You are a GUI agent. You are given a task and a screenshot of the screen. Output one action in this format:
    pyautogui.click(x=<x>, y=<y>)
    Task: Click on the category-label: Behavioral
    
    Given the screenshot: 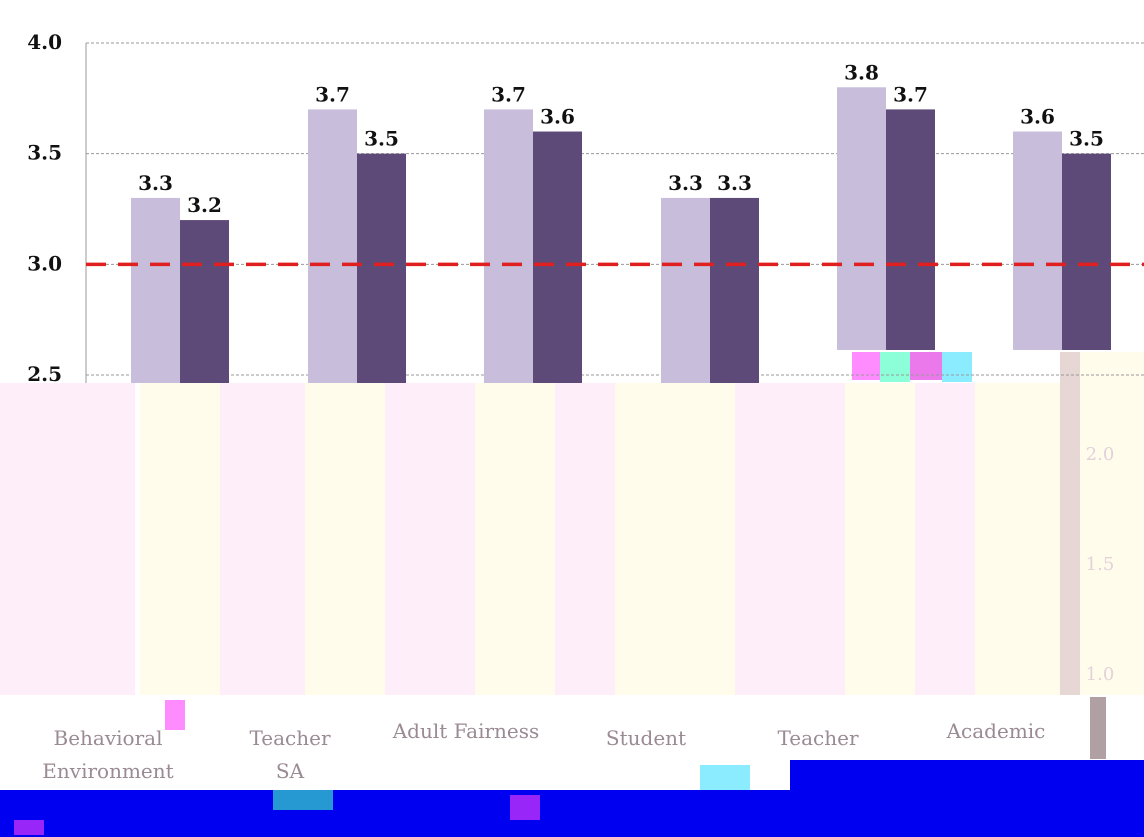 What is the action you would take?
    pyautogui.click(x=108, y=738)
    